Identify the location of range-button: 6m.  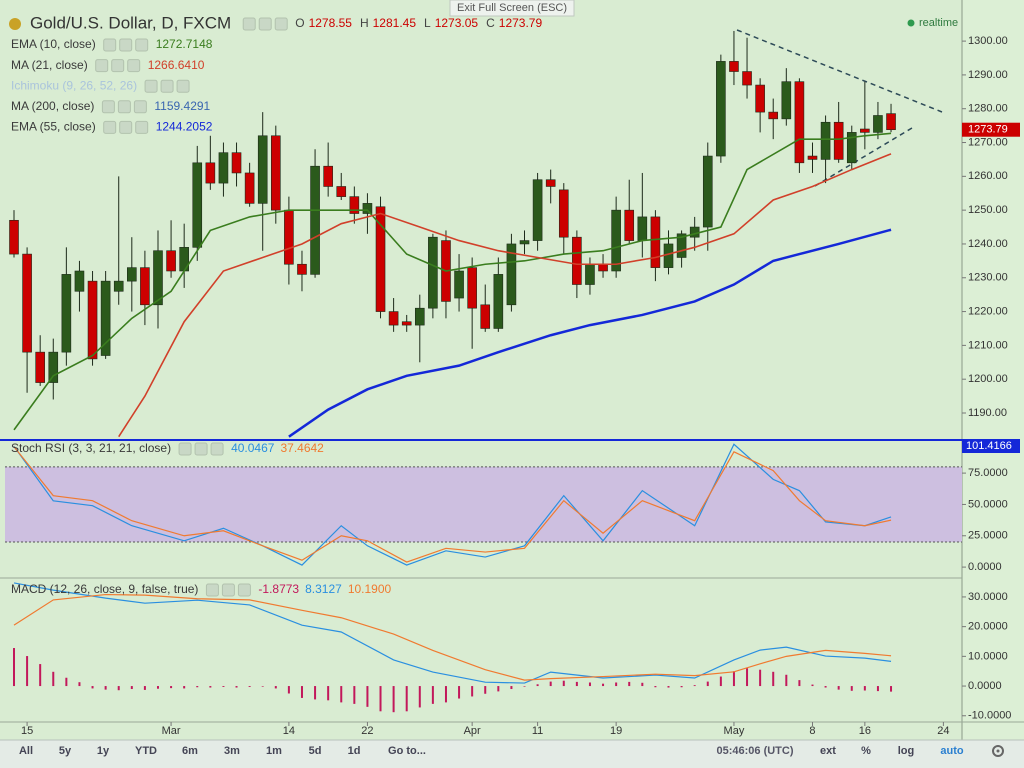
(190, 751).